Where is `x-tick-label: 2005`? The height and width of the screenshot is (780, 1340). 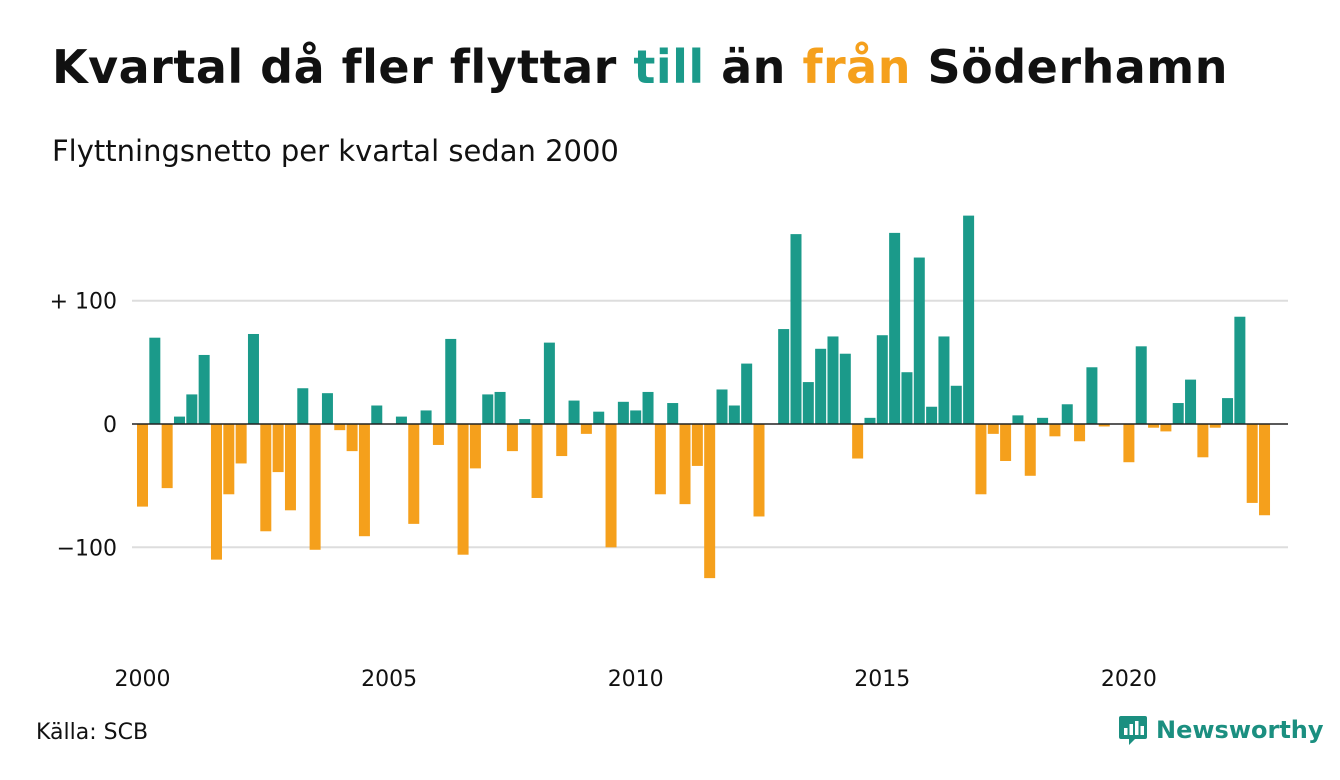
x-tick-label: 2005 is located at coordinates (389, 679).